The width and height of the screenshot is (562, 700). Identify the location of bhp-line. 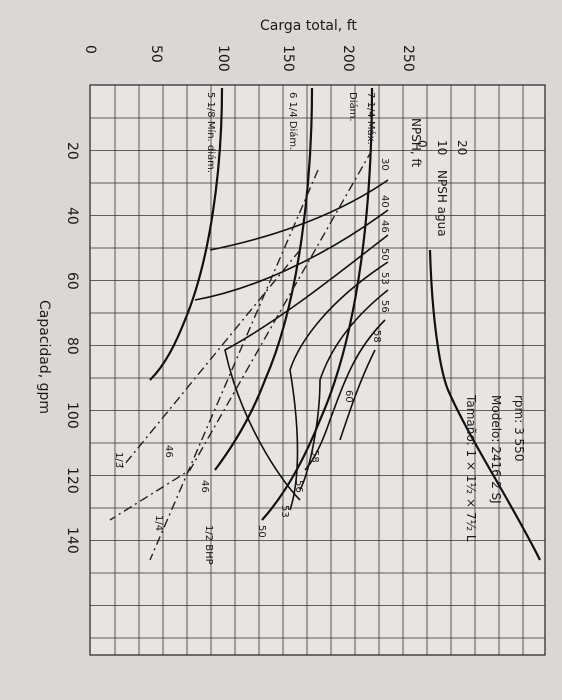
(210, 360).